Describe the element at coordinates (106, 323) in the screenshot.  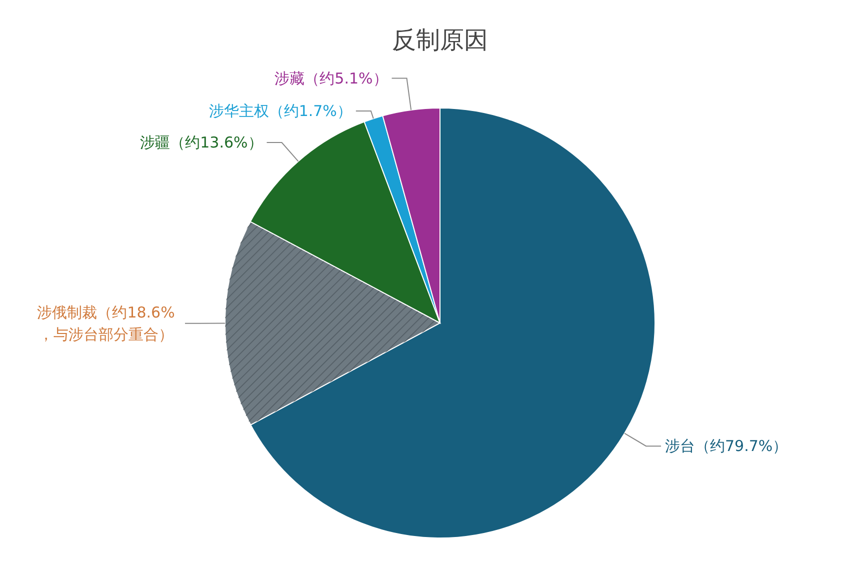
I see `slice-label: 涉俄制裁（约18.6%，与涉台部分重合）` at that location.